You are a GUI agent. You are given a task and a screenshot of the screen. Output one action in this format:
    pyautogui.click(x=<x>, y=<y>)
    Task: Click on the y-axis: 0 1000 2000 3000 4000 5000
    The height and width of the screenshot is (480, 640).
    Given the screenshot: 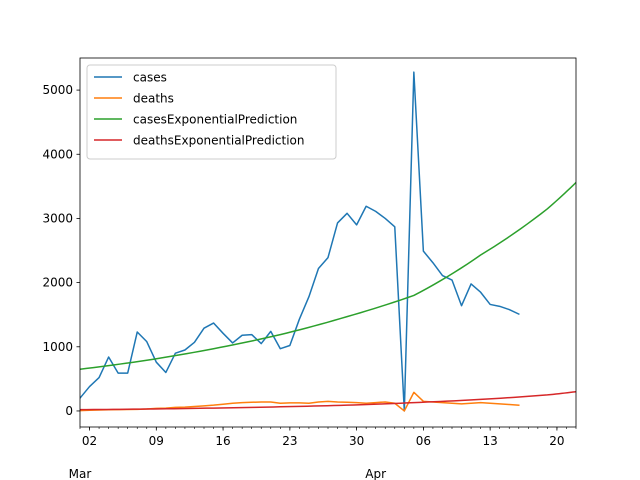 What is the action you would take?
    pyautogui.click(x=61, y=250)
    